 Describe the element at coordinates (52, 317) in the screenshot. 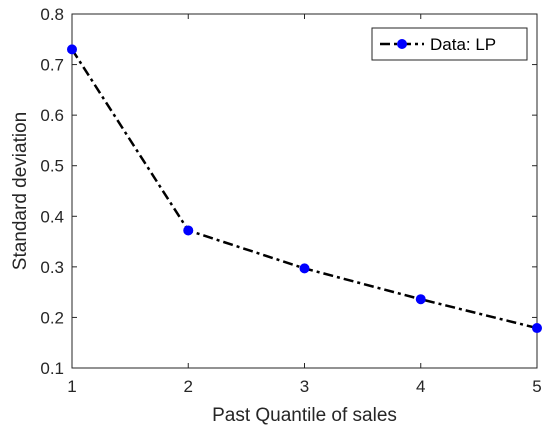

I see `y-tick-label: 0.2` at that location.